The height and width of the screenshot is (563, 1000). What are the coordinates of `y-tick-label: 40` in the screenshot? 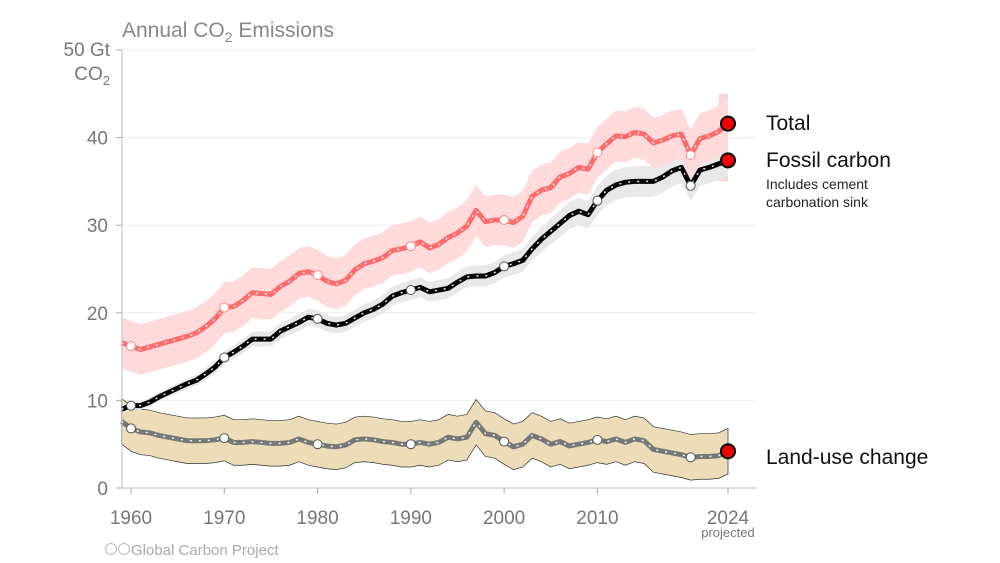 It's located at (97, 139).